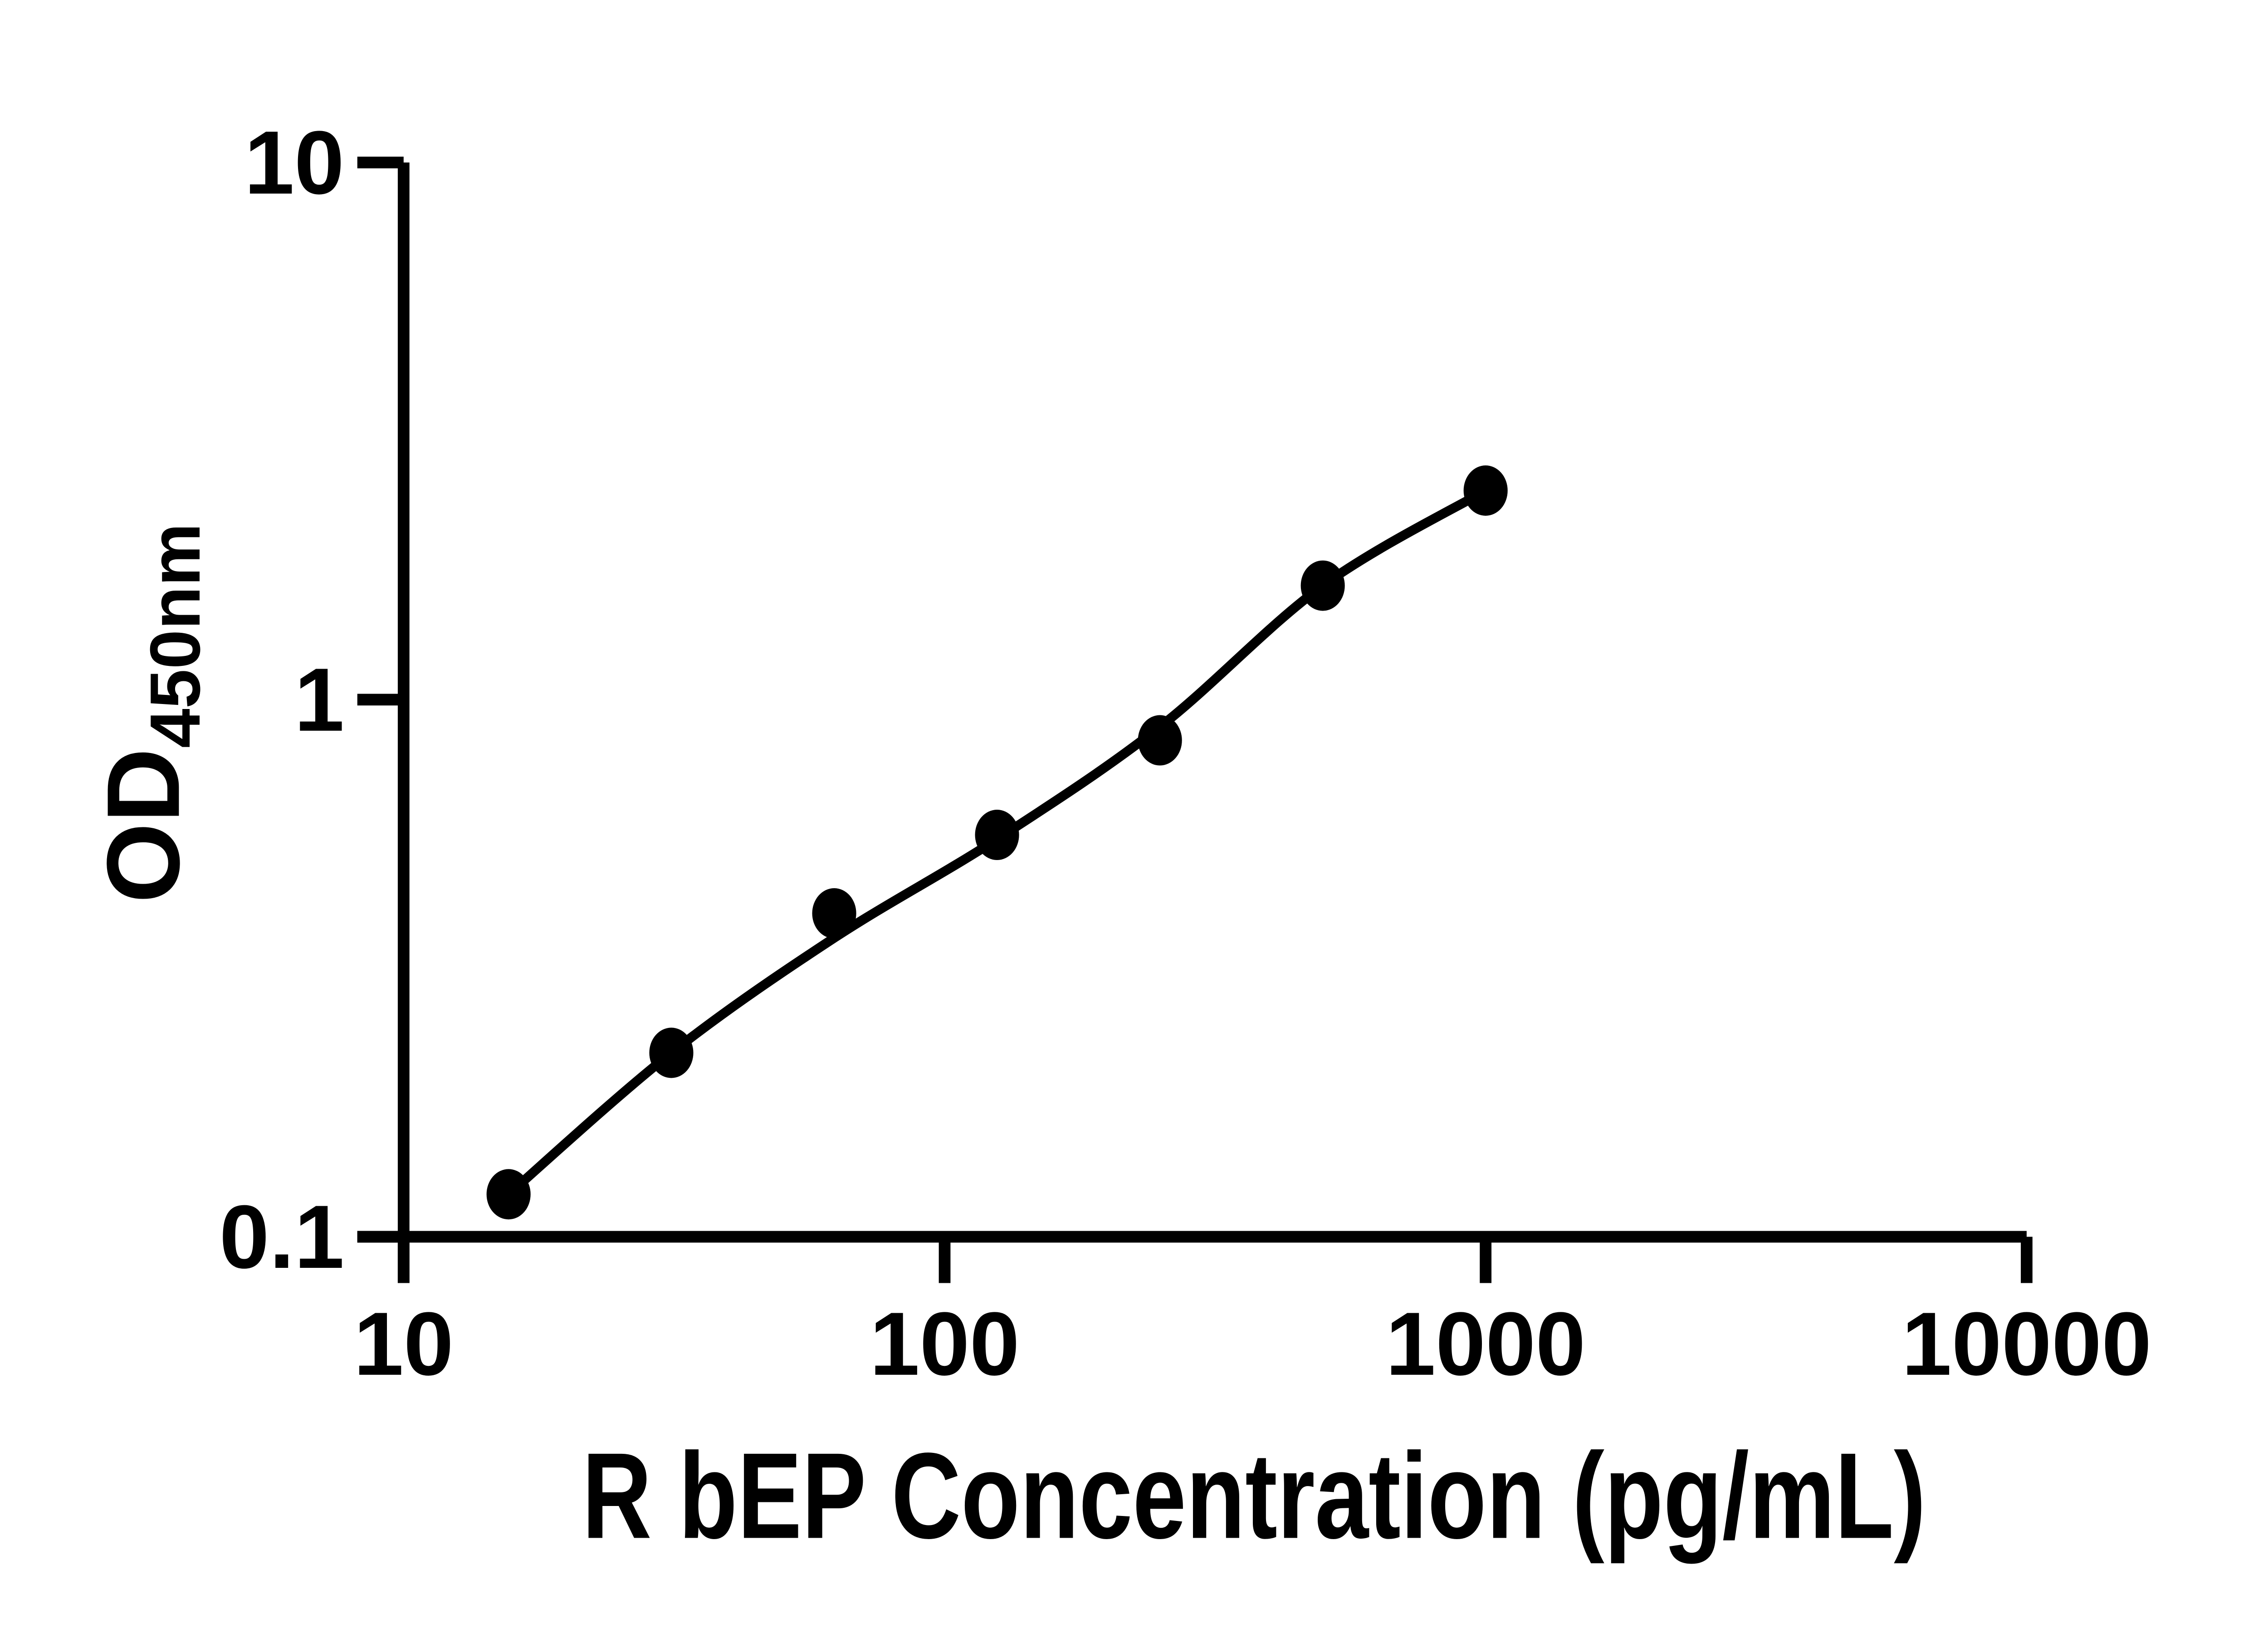 This screenshot has width=2268, height=1633. What do you see at coordinates (1254, 1496) in the screenshot?
I see `x-axis-title: R bEP Concentration (pg/mL)` at bounding box center [1254, 1496].